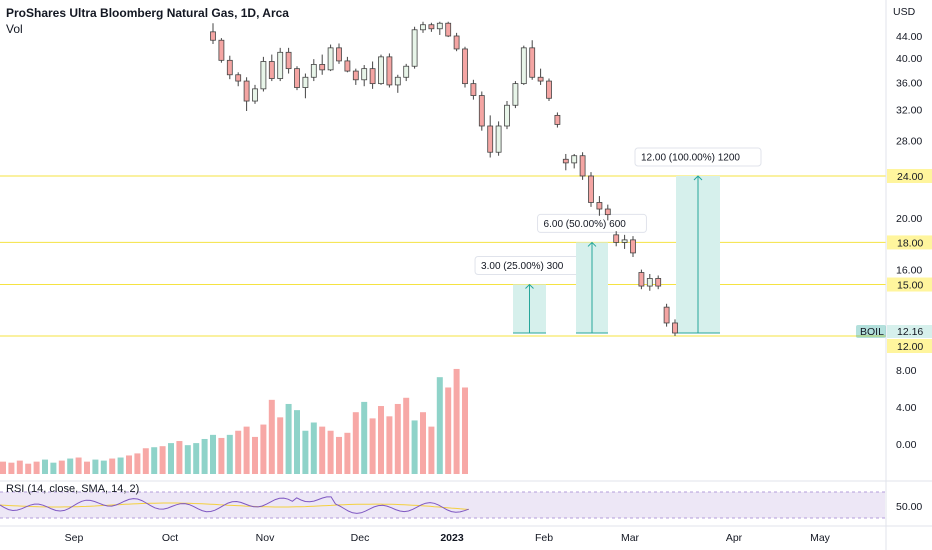  What do you see at coordinates (734, 538) in the screenshot?
I see `time-label: Apr` at bounding box center [734, 538].